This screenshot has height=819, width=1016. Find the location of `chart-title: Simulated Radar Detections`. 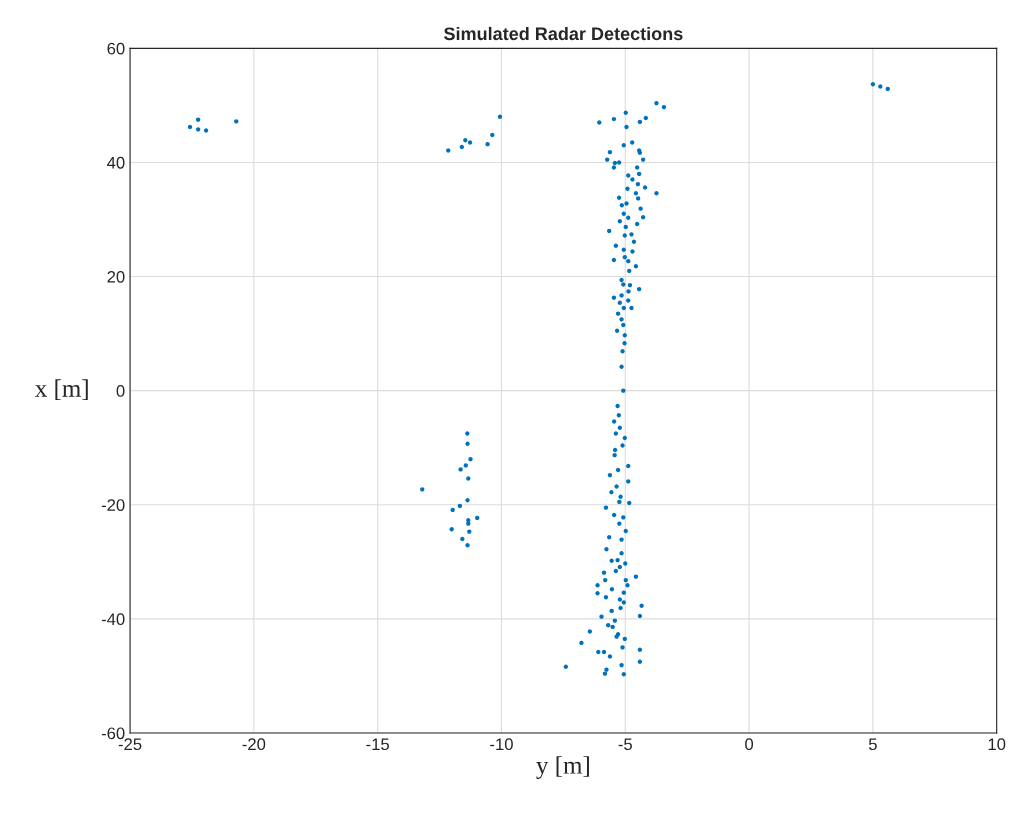

chart-title: Simulated Radar Detections is located at coordinates (563, 33).